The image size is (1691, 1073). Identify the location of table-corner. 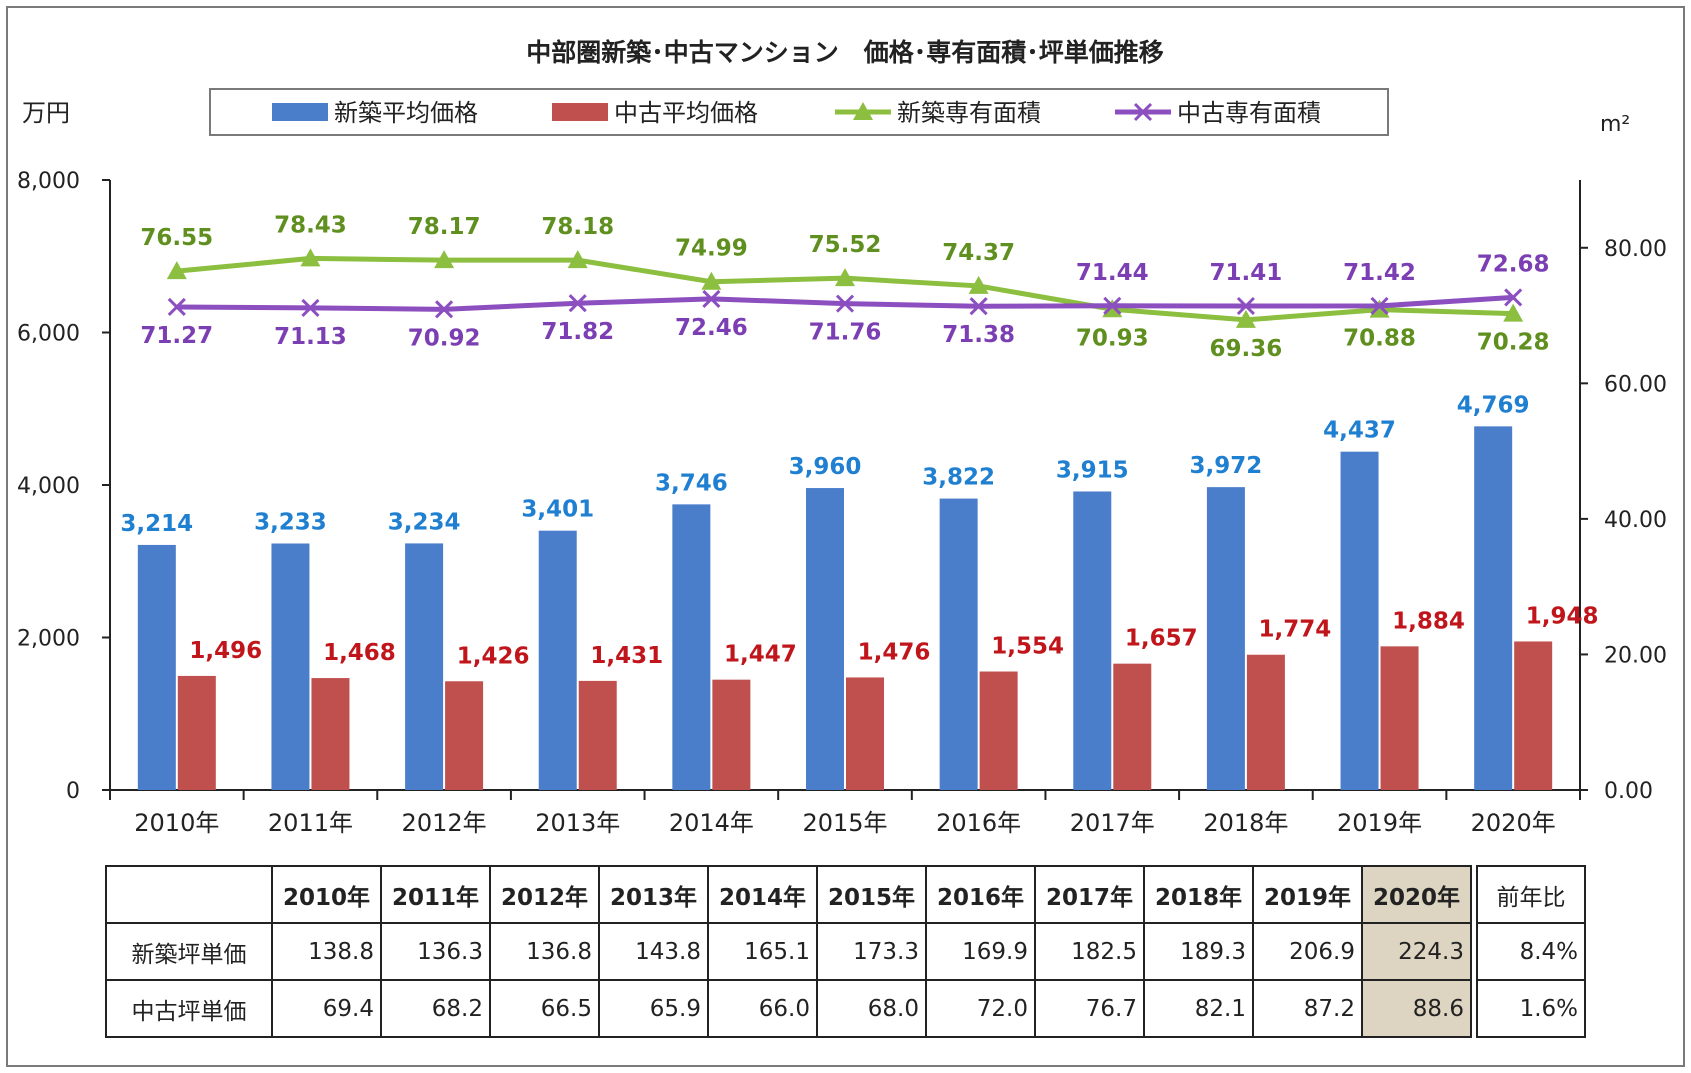
(189, 894).